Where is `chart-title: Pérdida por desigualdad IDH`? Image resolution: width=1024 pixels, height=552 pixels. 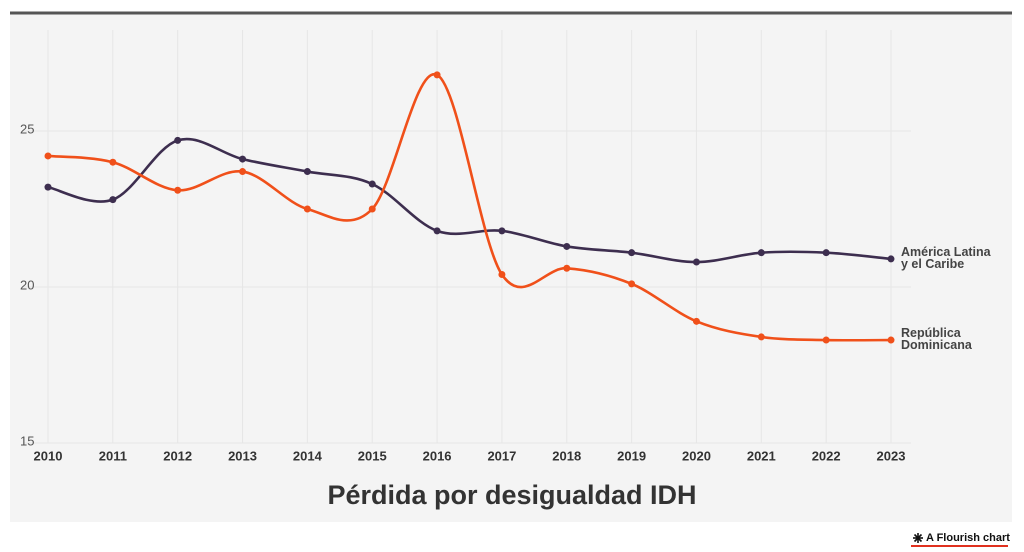 chart-title: Pérdida por desigualdad IDH is located at coordinates (511, 495).